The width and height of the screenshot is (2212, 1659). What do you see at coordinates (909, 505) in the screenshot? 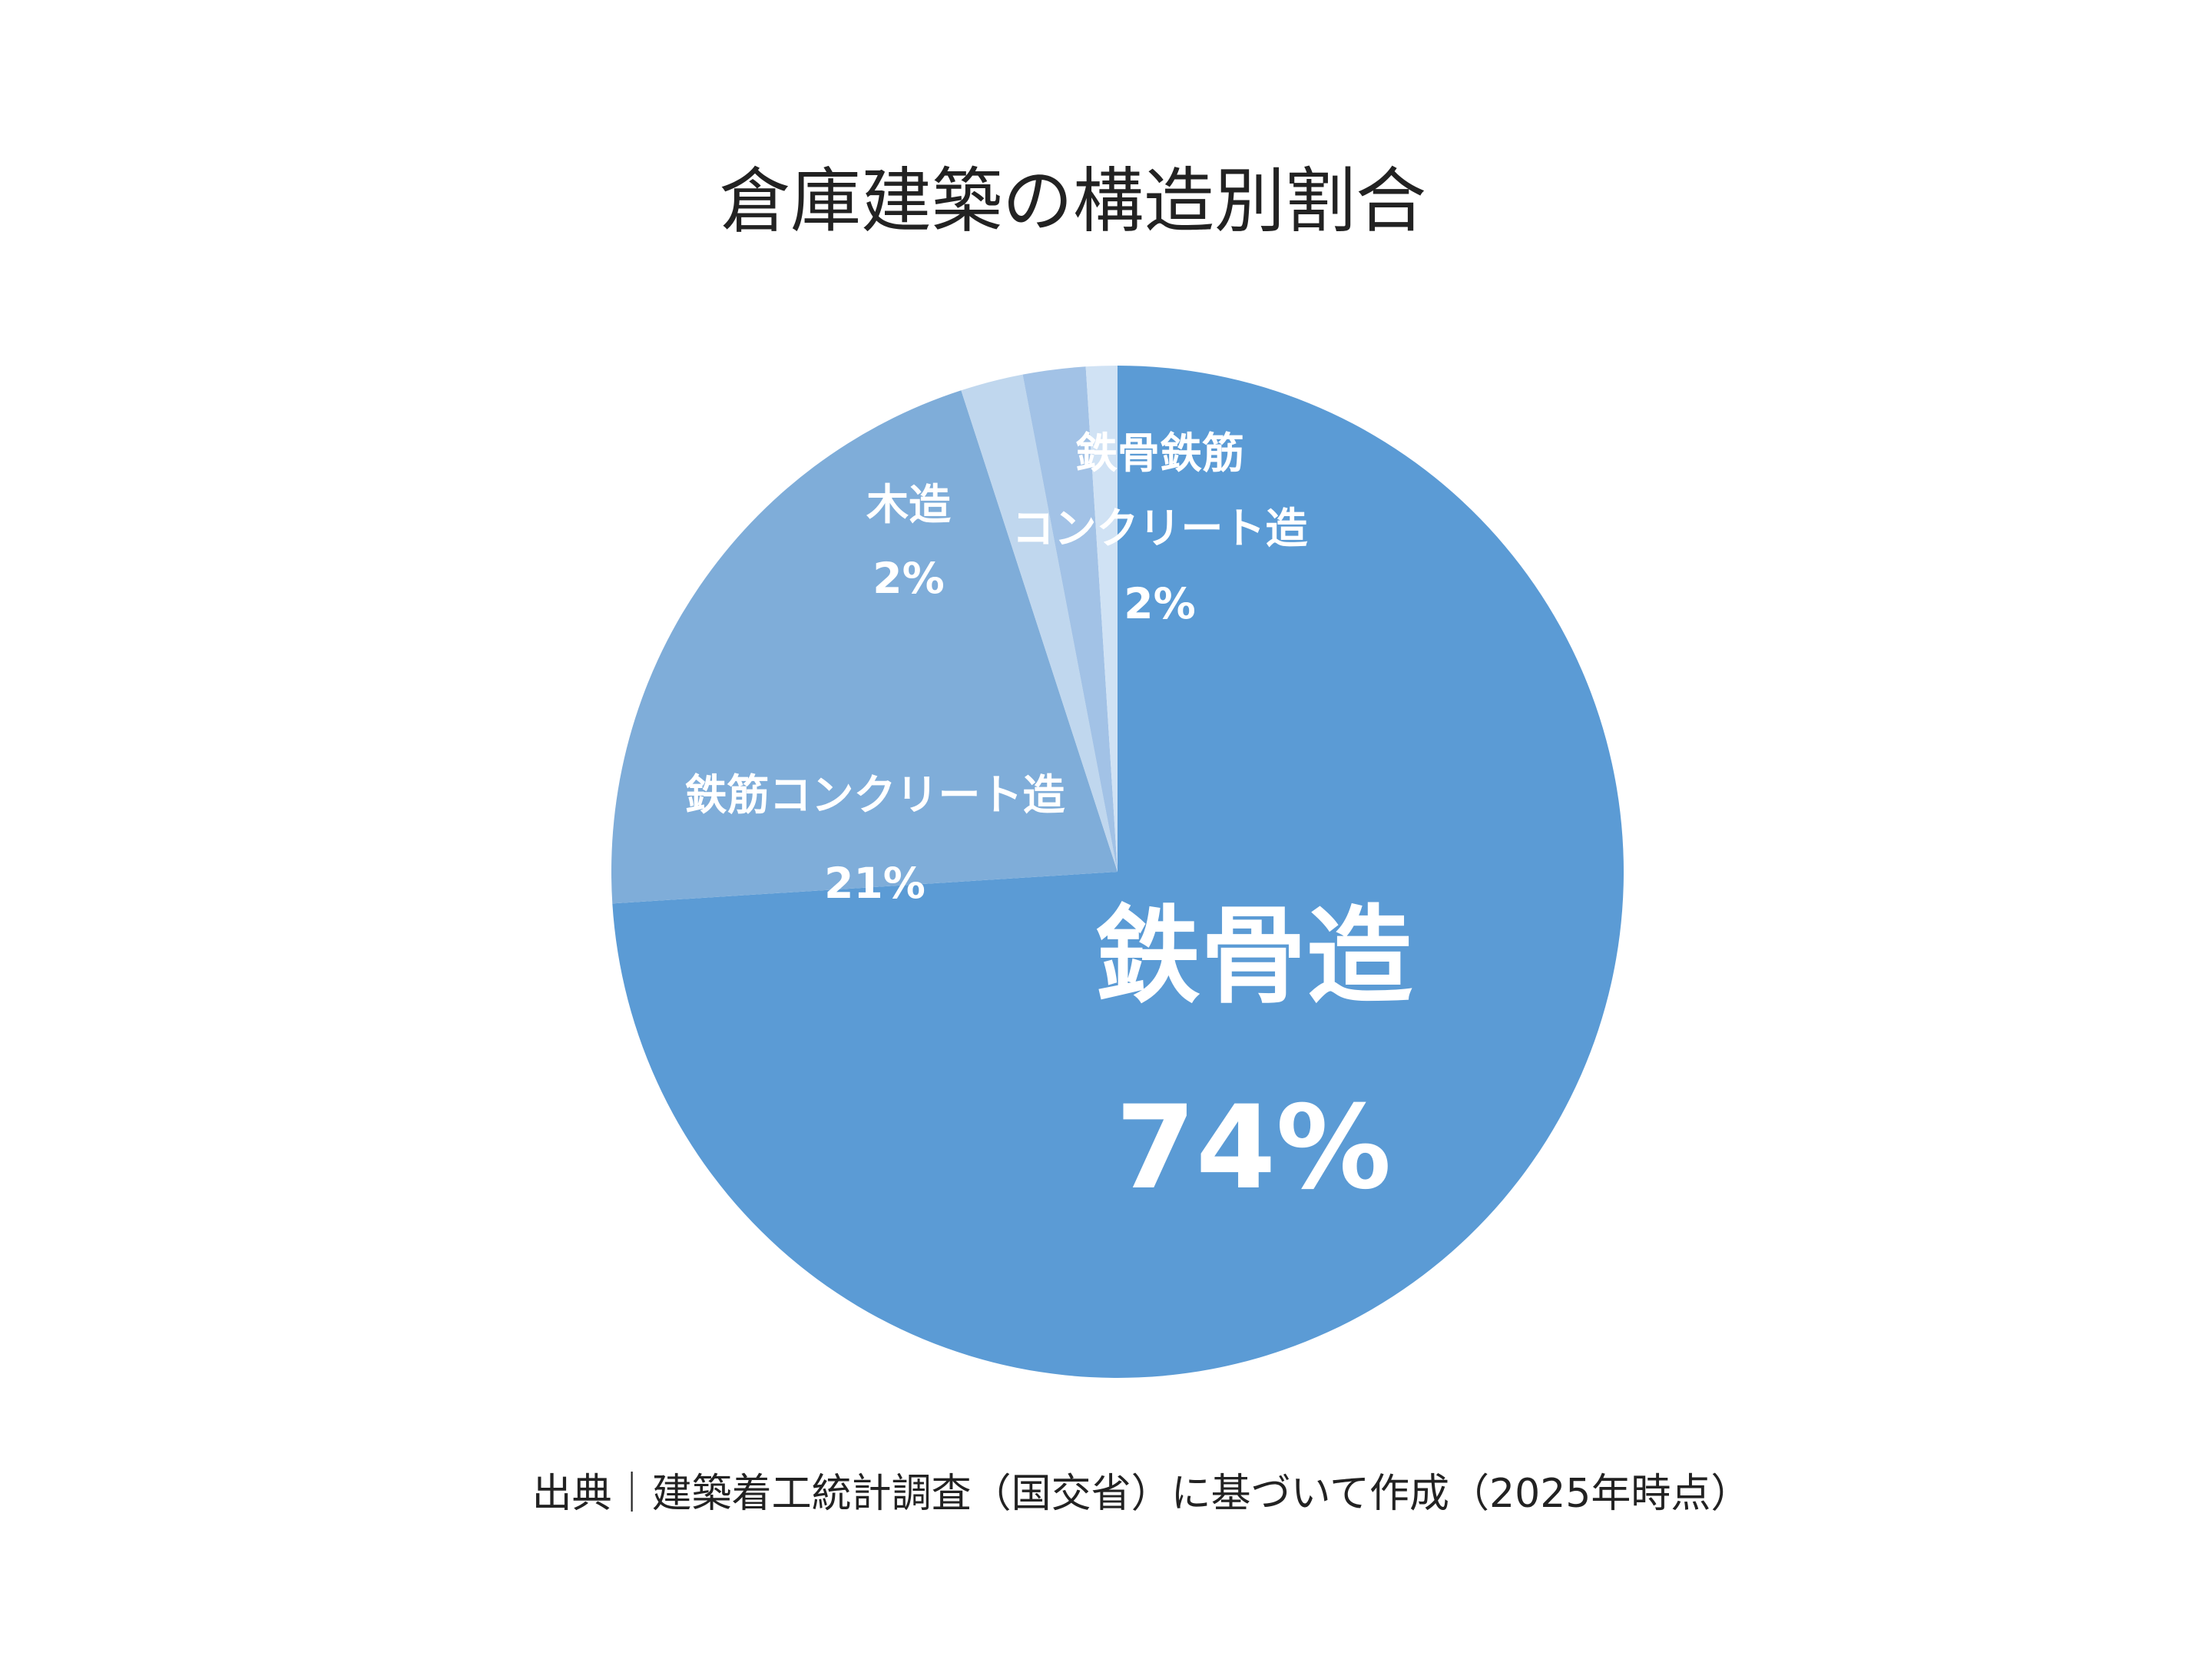
I see `slice-label: 木造` at bounding box center [909, 505].